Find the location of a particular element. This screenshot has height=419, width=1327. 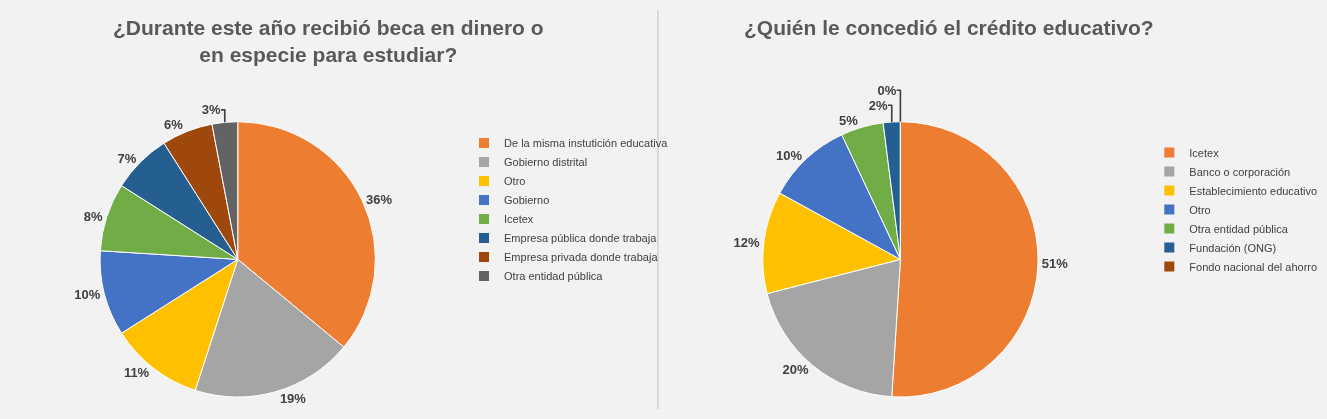

data-label: 8% is located at coordinates (93, 216).